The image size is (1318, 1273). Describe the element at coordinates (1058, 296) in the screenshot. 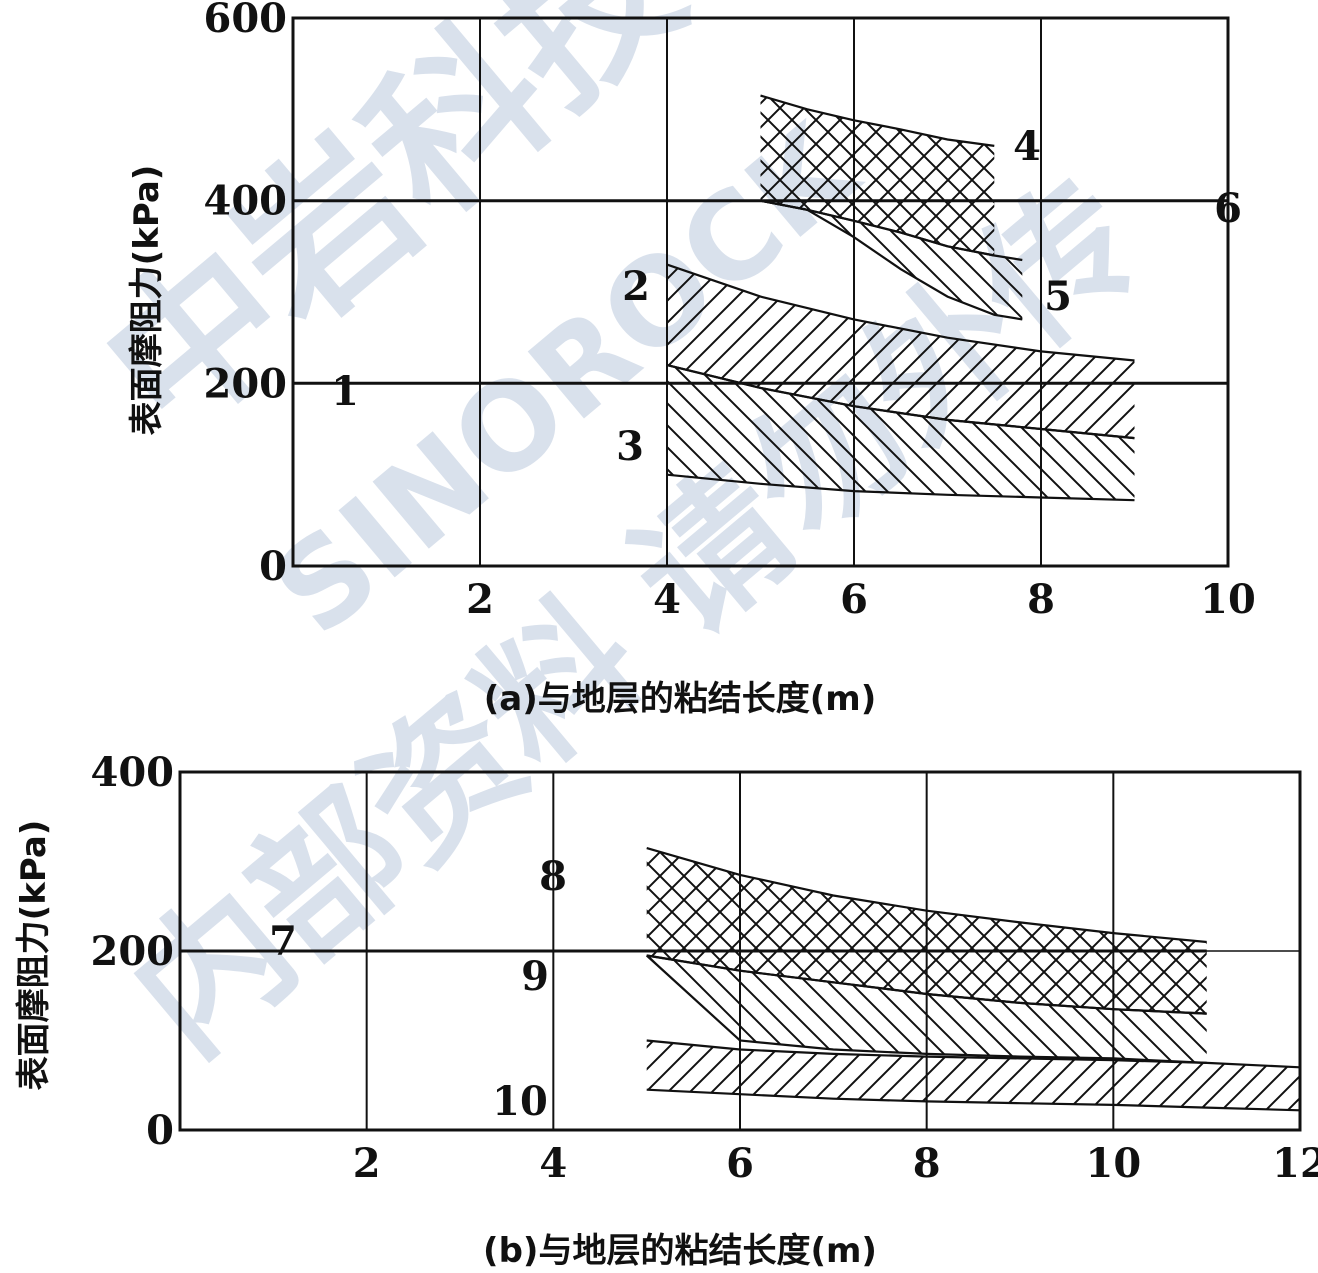

I see `series-label-5: 5` at that location.